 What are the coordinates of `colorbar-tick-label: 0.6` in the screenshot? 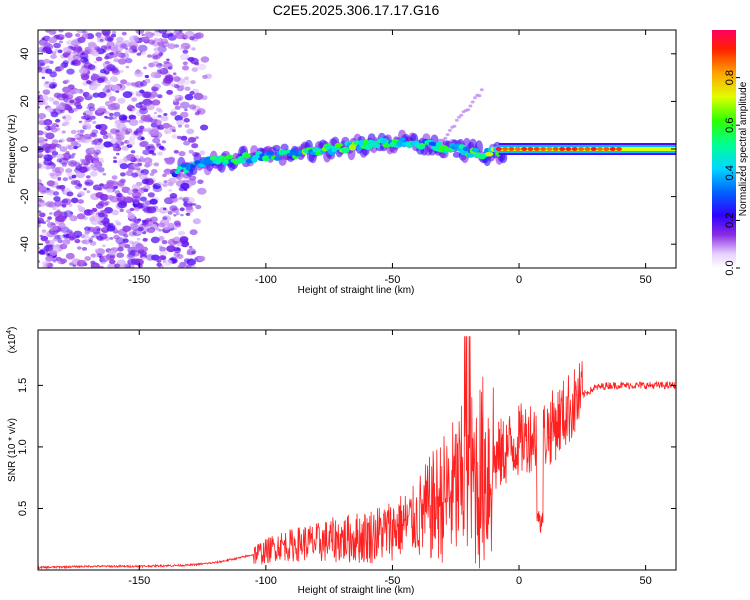 It's located at (730, 125).